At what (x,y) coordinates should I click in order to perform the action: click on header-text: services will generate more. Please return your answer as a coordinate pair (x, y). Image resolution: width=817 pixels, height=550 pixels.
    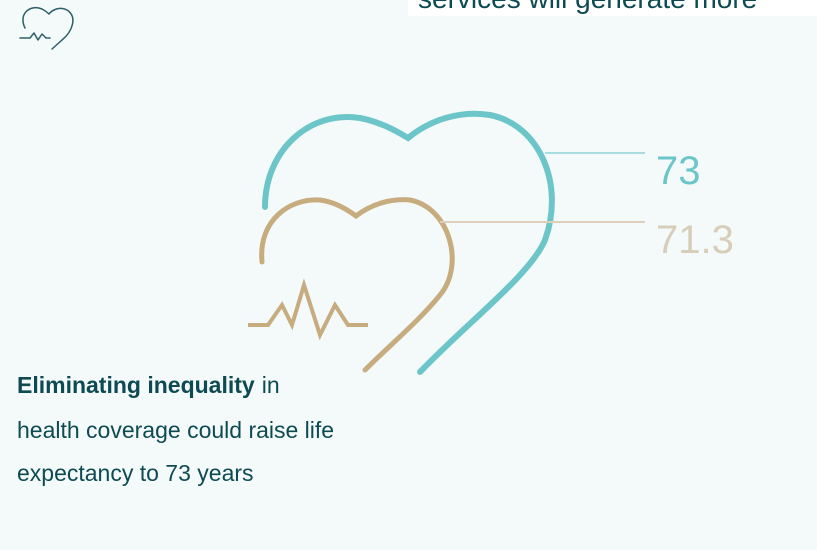
    Looking at the image, I should click on (587, 7).